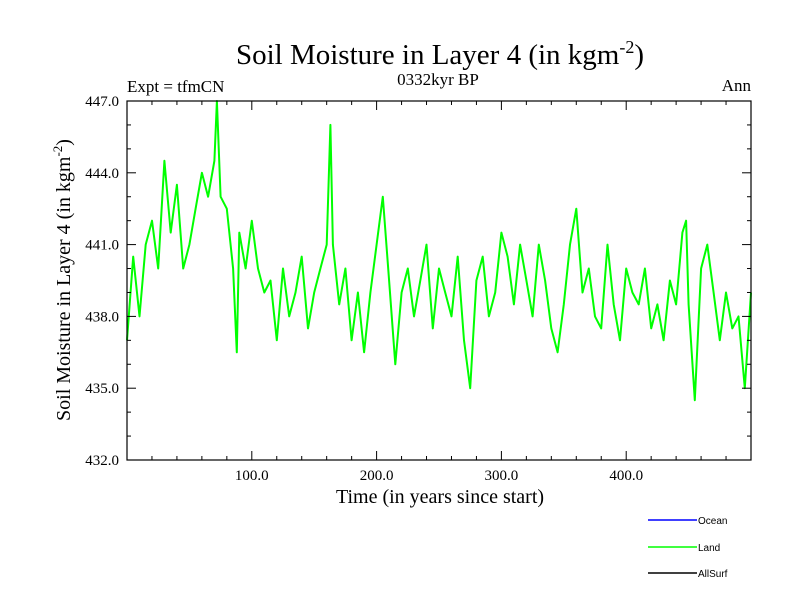 The height and width of the screenshot is (600, 800). What do you see at coordinates (102, 461) in the screenshot?
I see `y-tick-label: 432.0` at bounding box center [102, 461].